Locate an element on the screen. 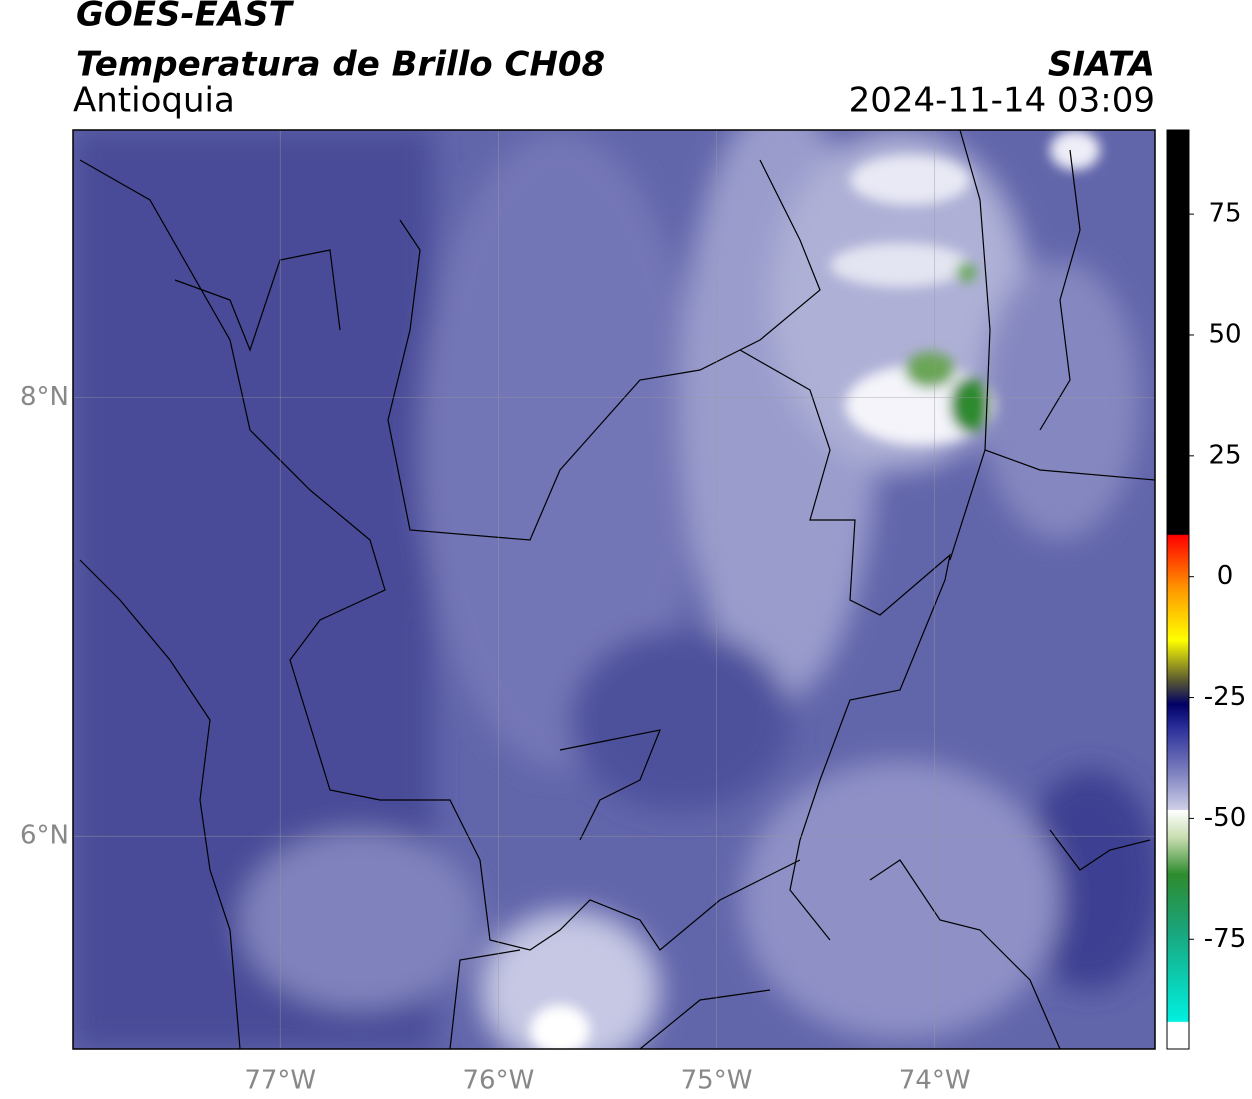 This screenshot has width=1252, height=1099. colorbar-tick-label: 50 is located at coordinates (1224, 334).